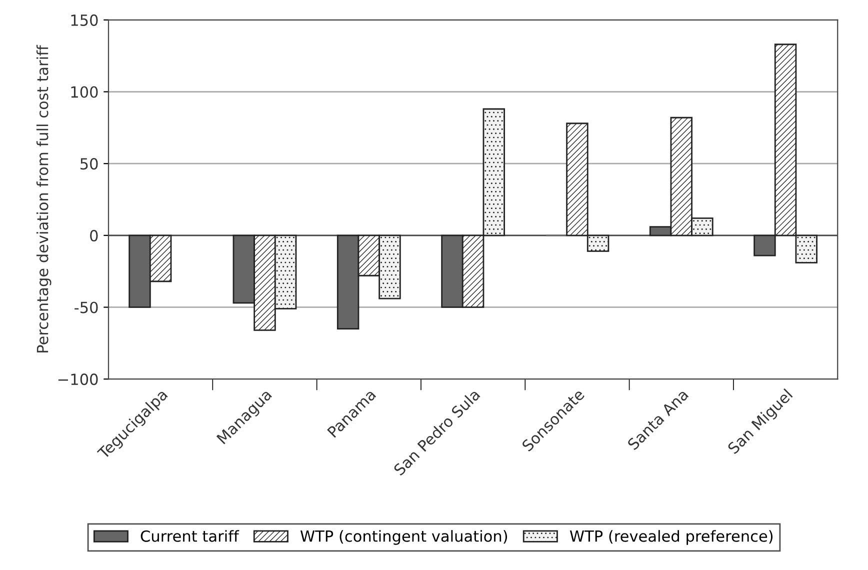 The width and height of the screenshot is (868, 570). What do you see at coordinates (404, 537) in the screenshot?
I see `legend-label: WTP (contingent valuation)` at bounding box center [404, 537].